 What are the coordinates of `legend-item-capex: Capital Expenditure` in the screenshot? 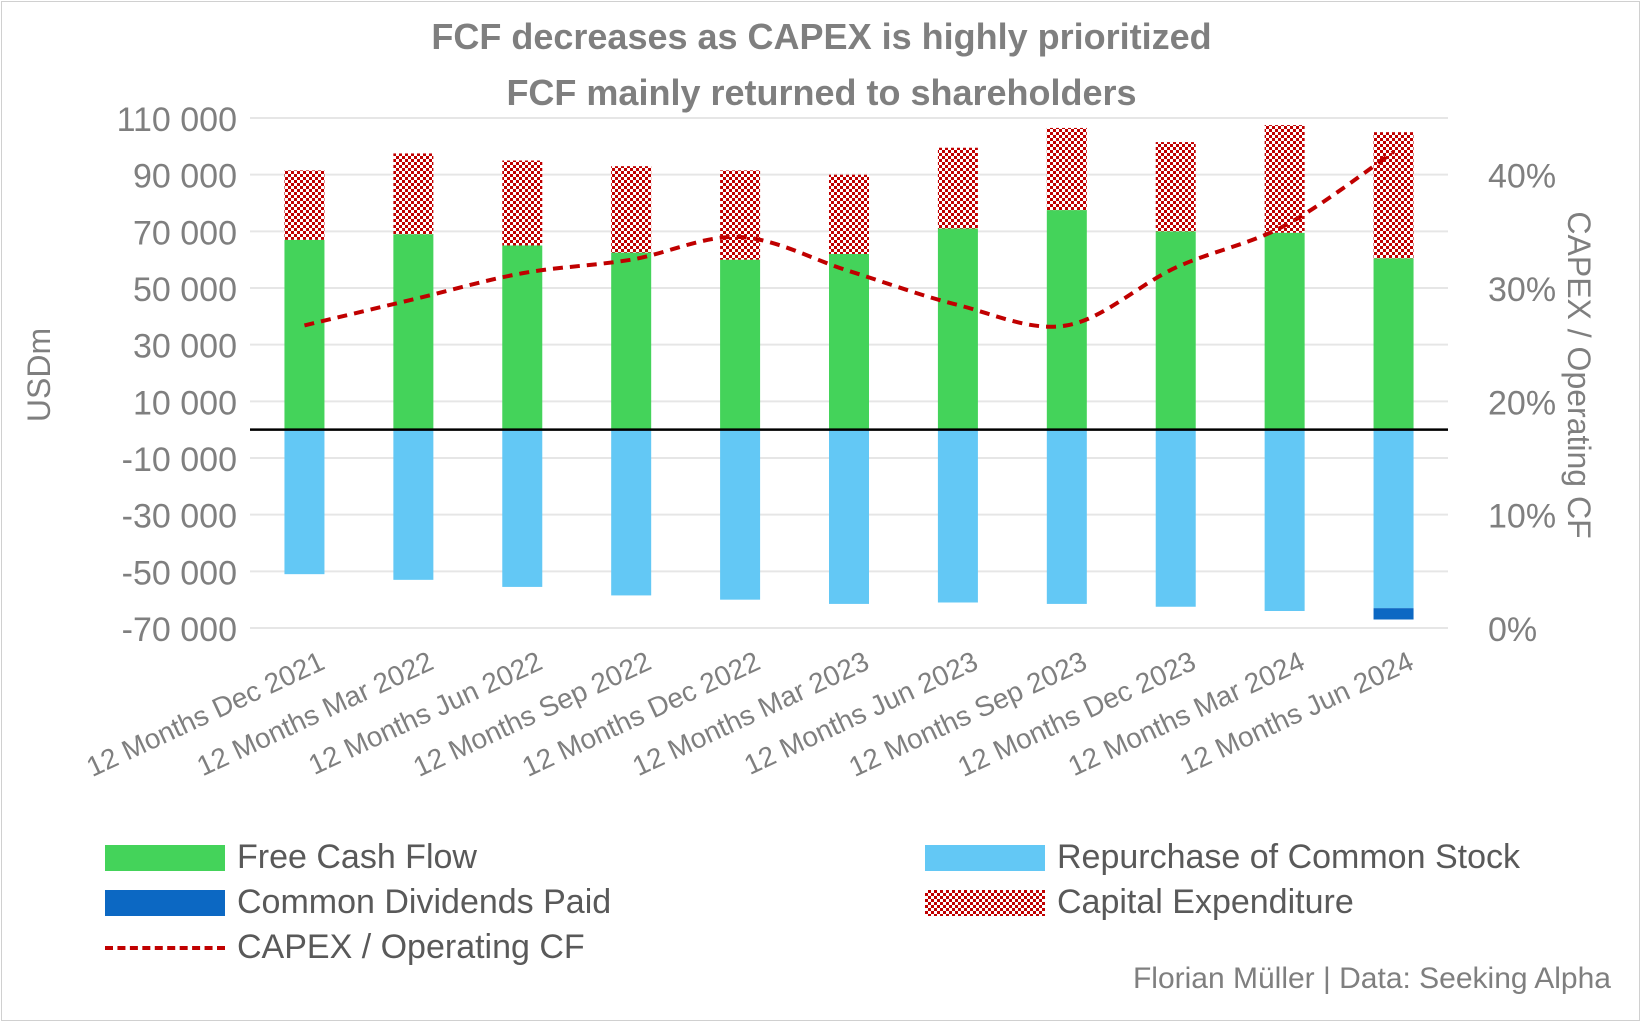 It's located at (1139, 902).